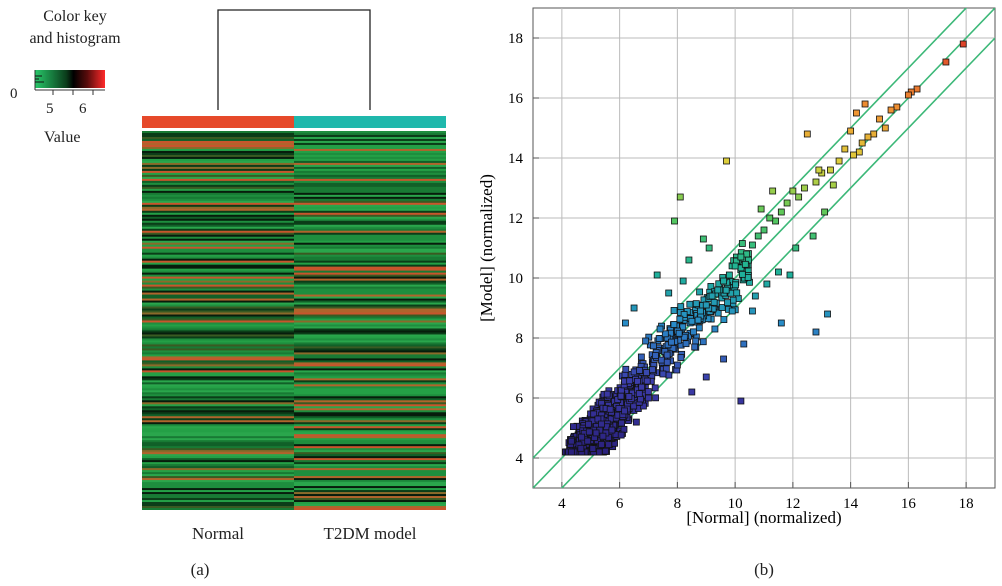 This screenshot has width=1002, height=586. Describe the element at coordinates (83, 109) in the screenshot. I see `color-key-tick-6: 6` at that location.